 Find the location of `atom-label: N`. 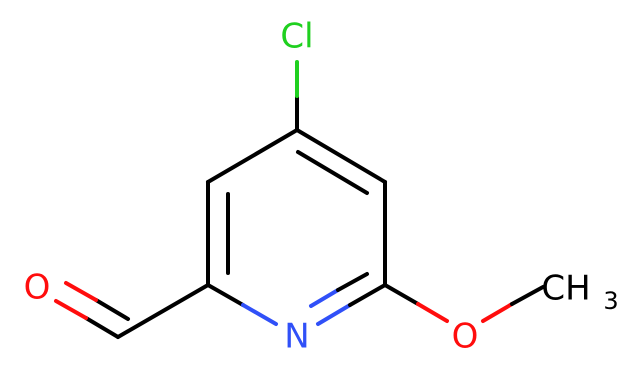

atom-label: N is located at coordinates (296, 337).